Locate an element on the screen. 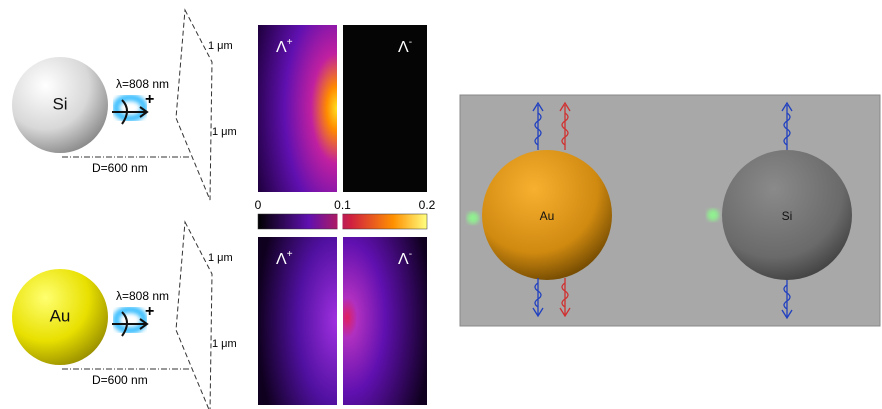 The image size is (882, 409). scene-particle-label: Au is located at coordinates (547, 216).